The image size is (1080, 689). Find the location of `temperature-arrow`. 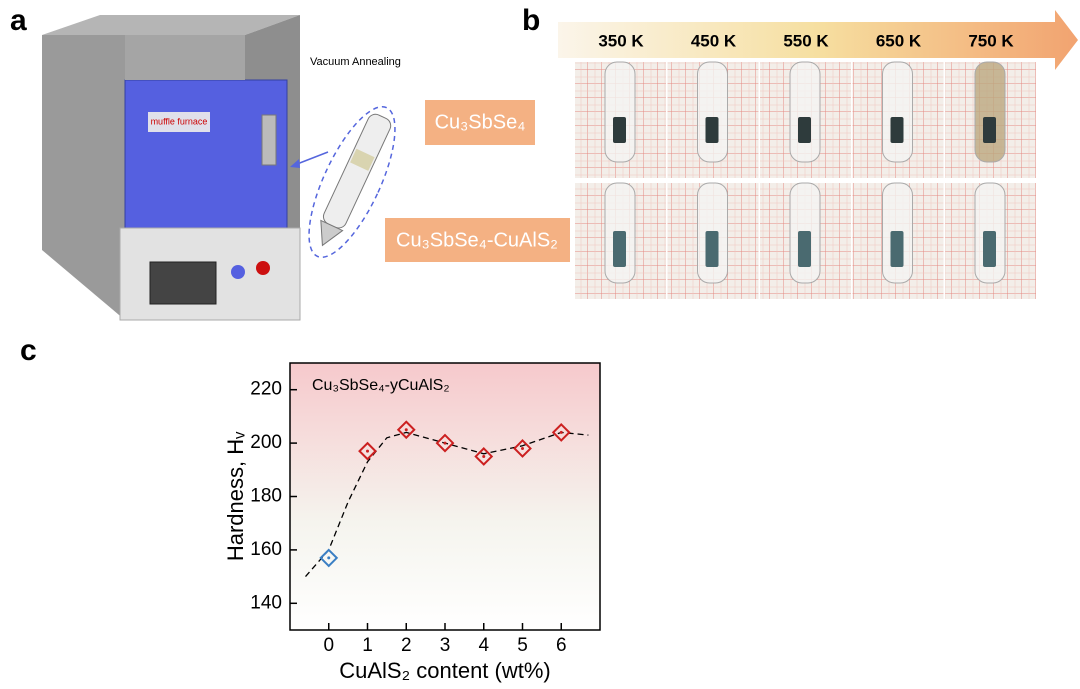

temperature-arrow is located at coordinates (818, 40).